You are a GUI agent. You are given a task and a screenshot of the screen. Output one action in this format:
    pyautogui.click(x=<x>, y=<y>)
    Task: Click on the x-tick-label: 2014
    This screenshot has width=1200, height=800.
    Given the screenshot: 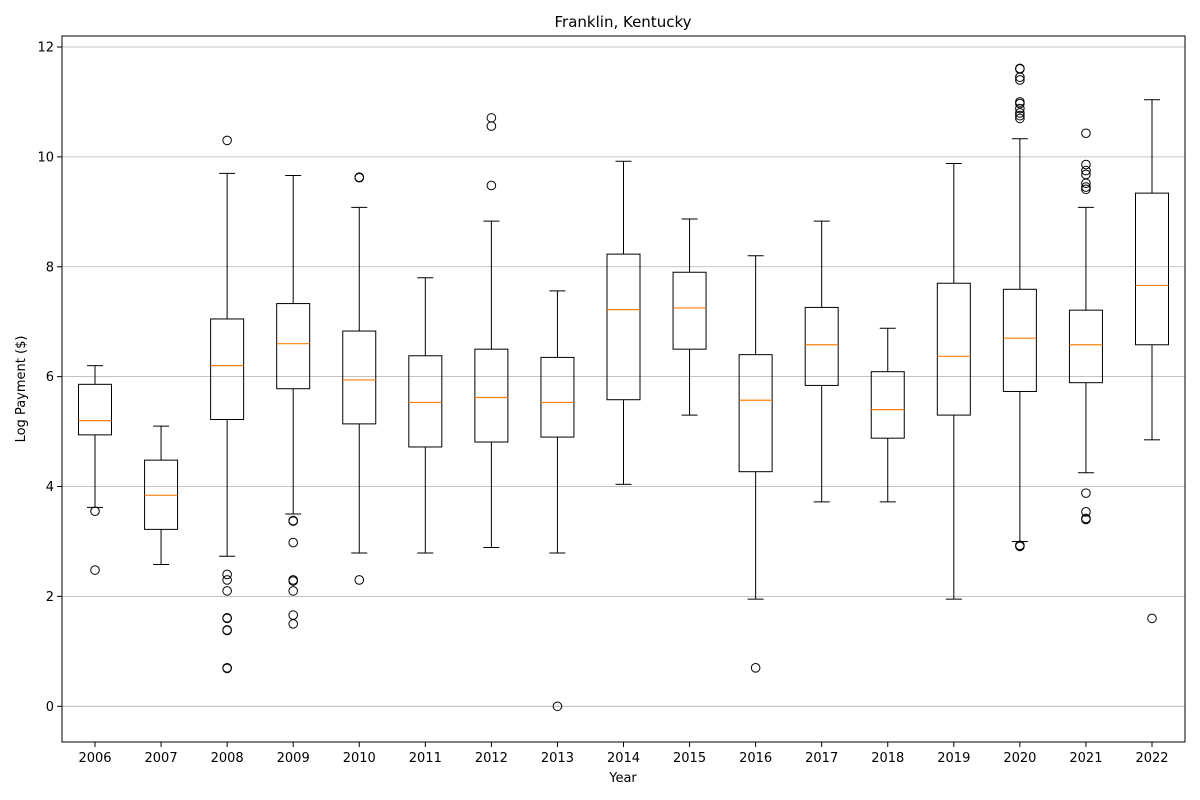 What is the action you would take?
    pyautogui.click(x=623, y=758)
    